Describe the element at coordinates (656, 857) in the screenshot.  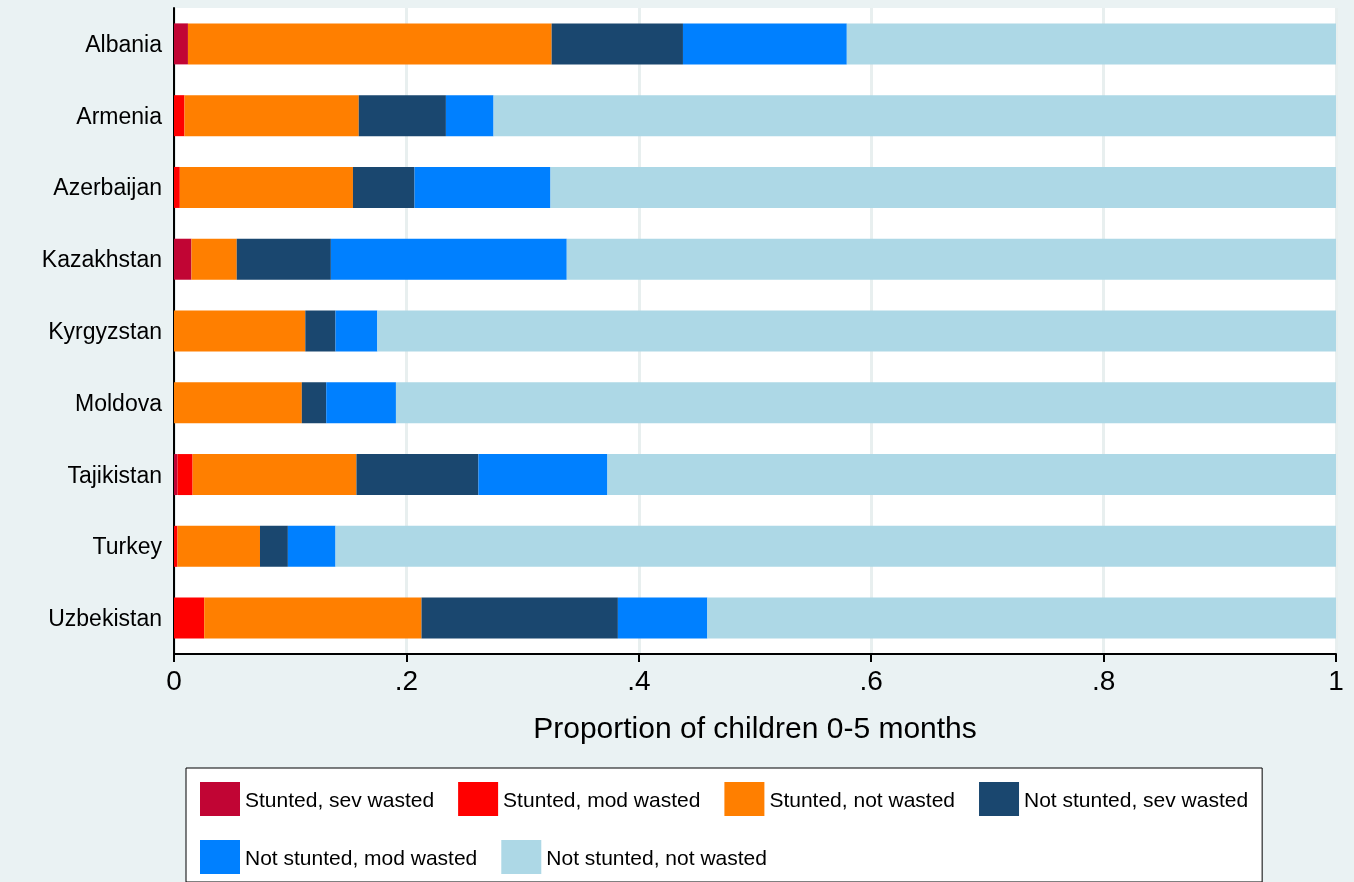
I see `legend-label: Not stunted, not wasted` at that location.